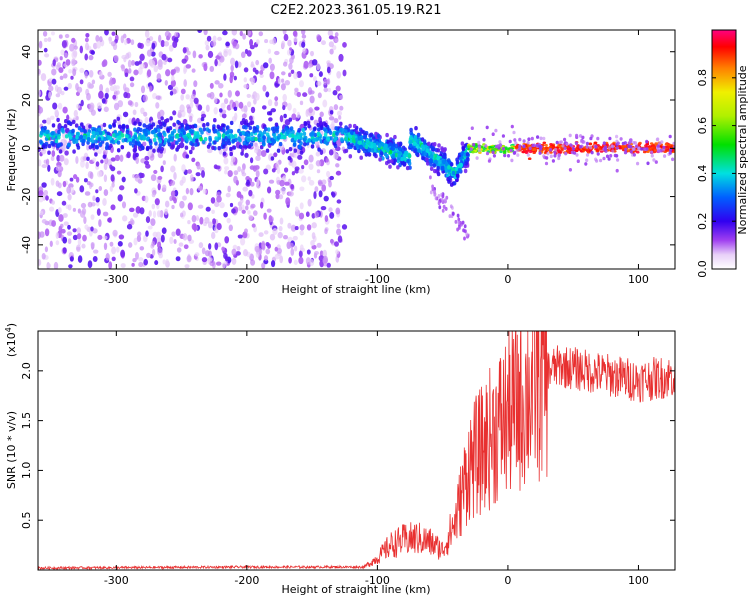  I want to click on snr-x-tick-label: -300, so click(116, 580).